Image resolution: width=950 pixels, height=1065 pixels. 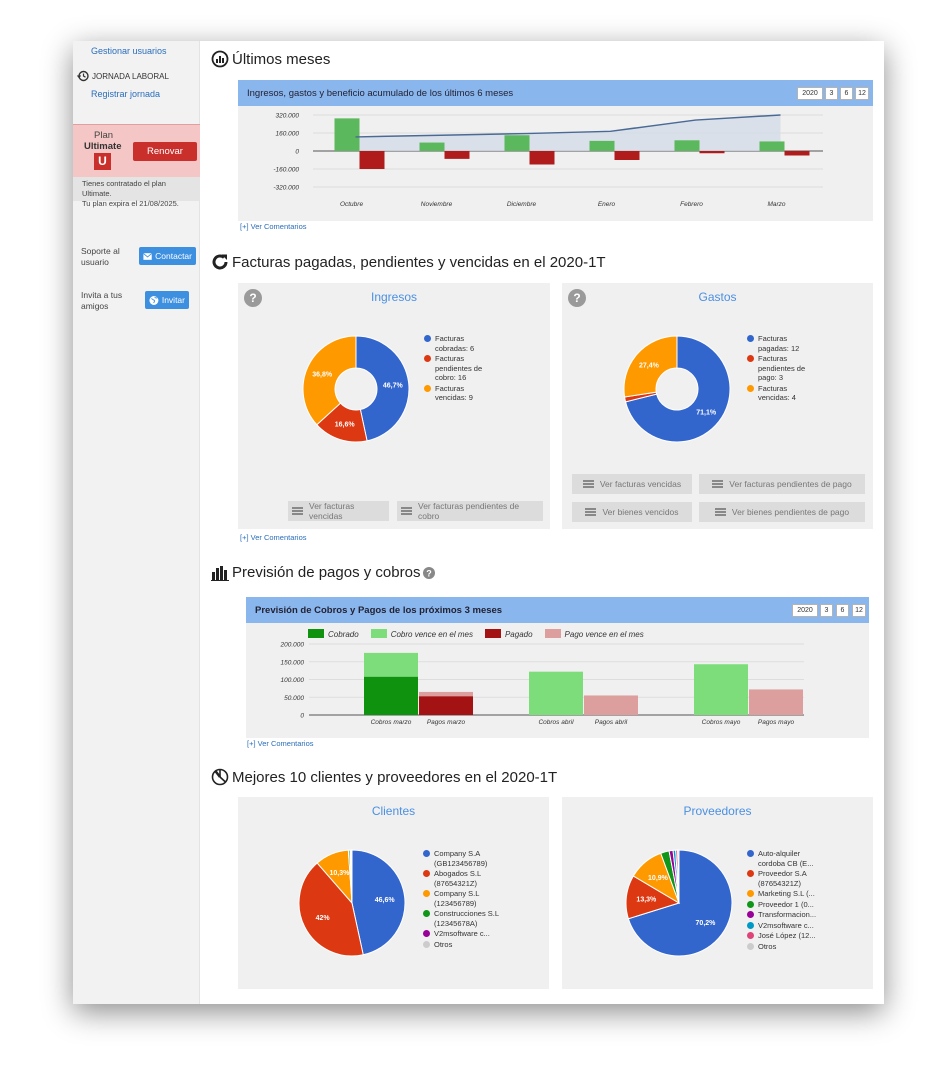 What do you see at coordinates (273, 537) in the screenshot?
I see `comments-link-2: [+] Ver Comentarios` at bounding box center [273, 537].